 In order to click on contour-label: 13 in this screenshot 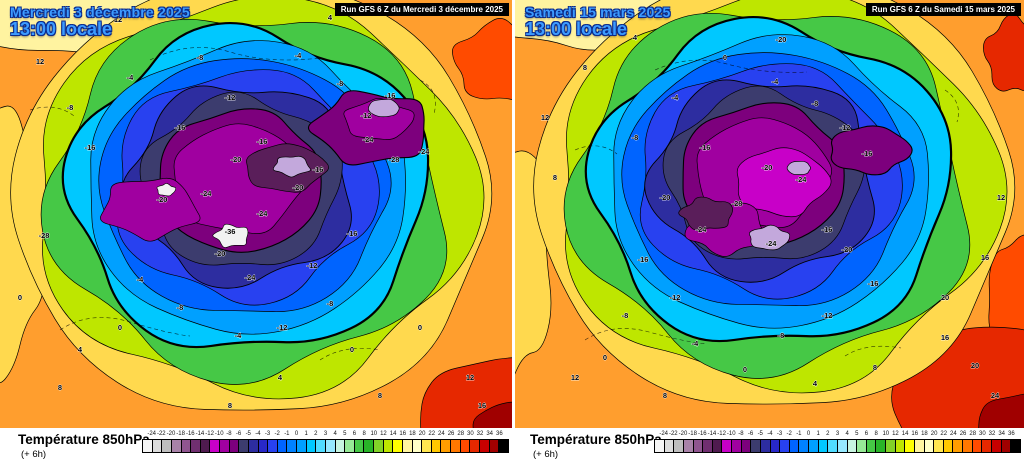, I will do `click(182, 9)`.